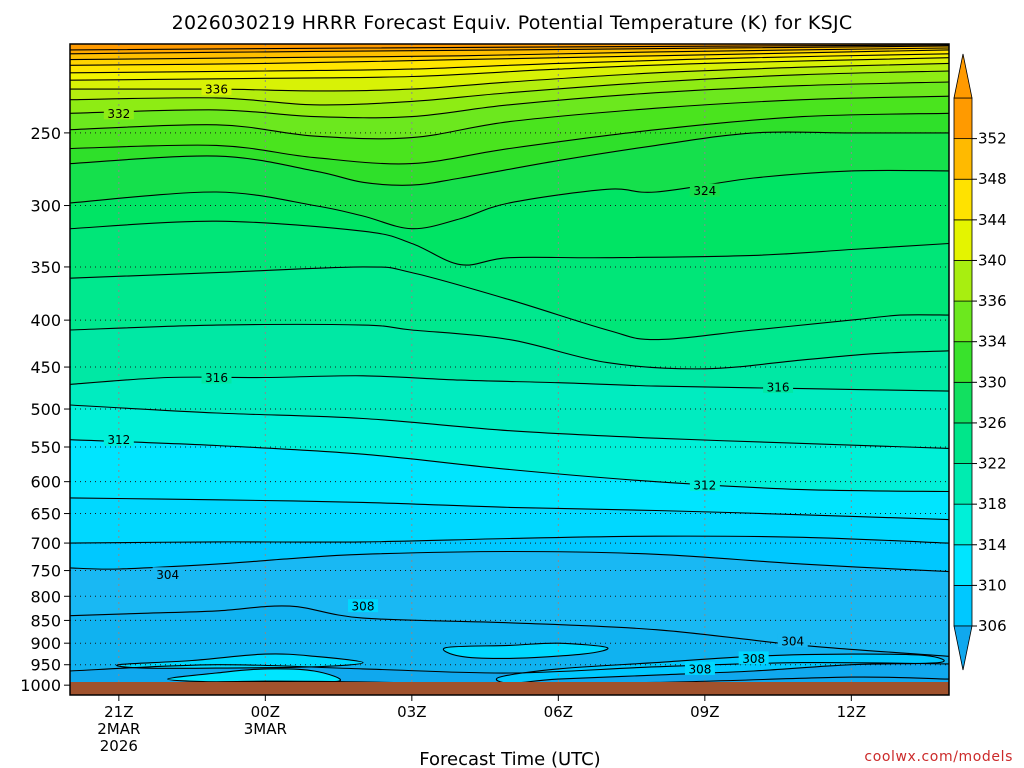 Image resolution: width=1024 pixels, height=768 pixels. I want to click on x-tick-label: 12Z, so click(851, 712).